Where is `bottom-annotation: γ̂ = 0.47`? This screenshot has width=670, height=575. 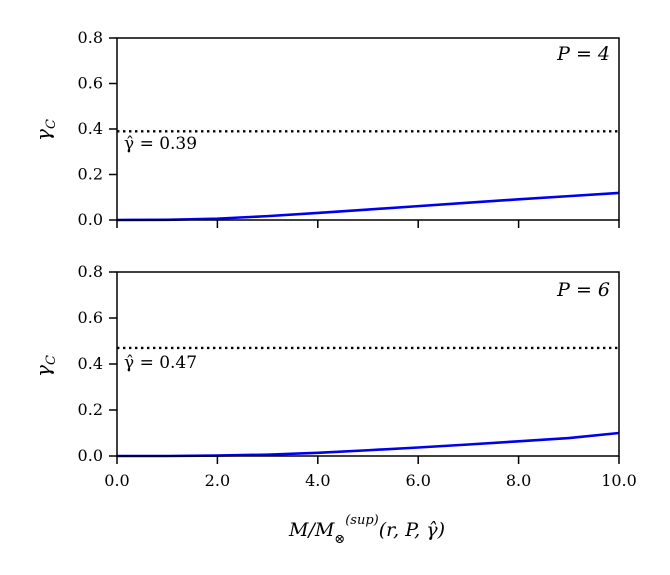
bottom-annotation: γ̂ = 0.47 is located at coordinates (160, 363).